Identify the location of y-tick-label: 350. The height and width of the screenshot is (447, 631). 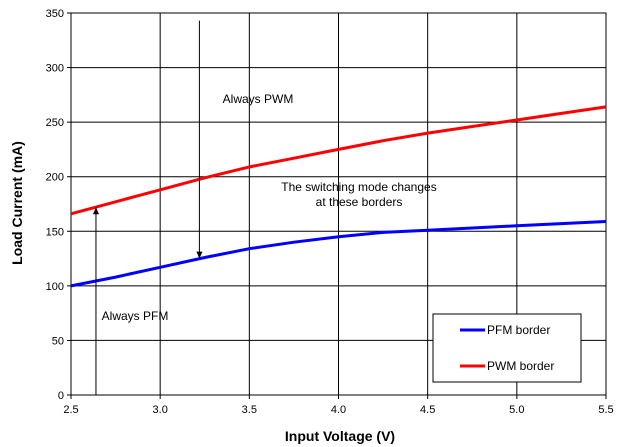
(55, 14).